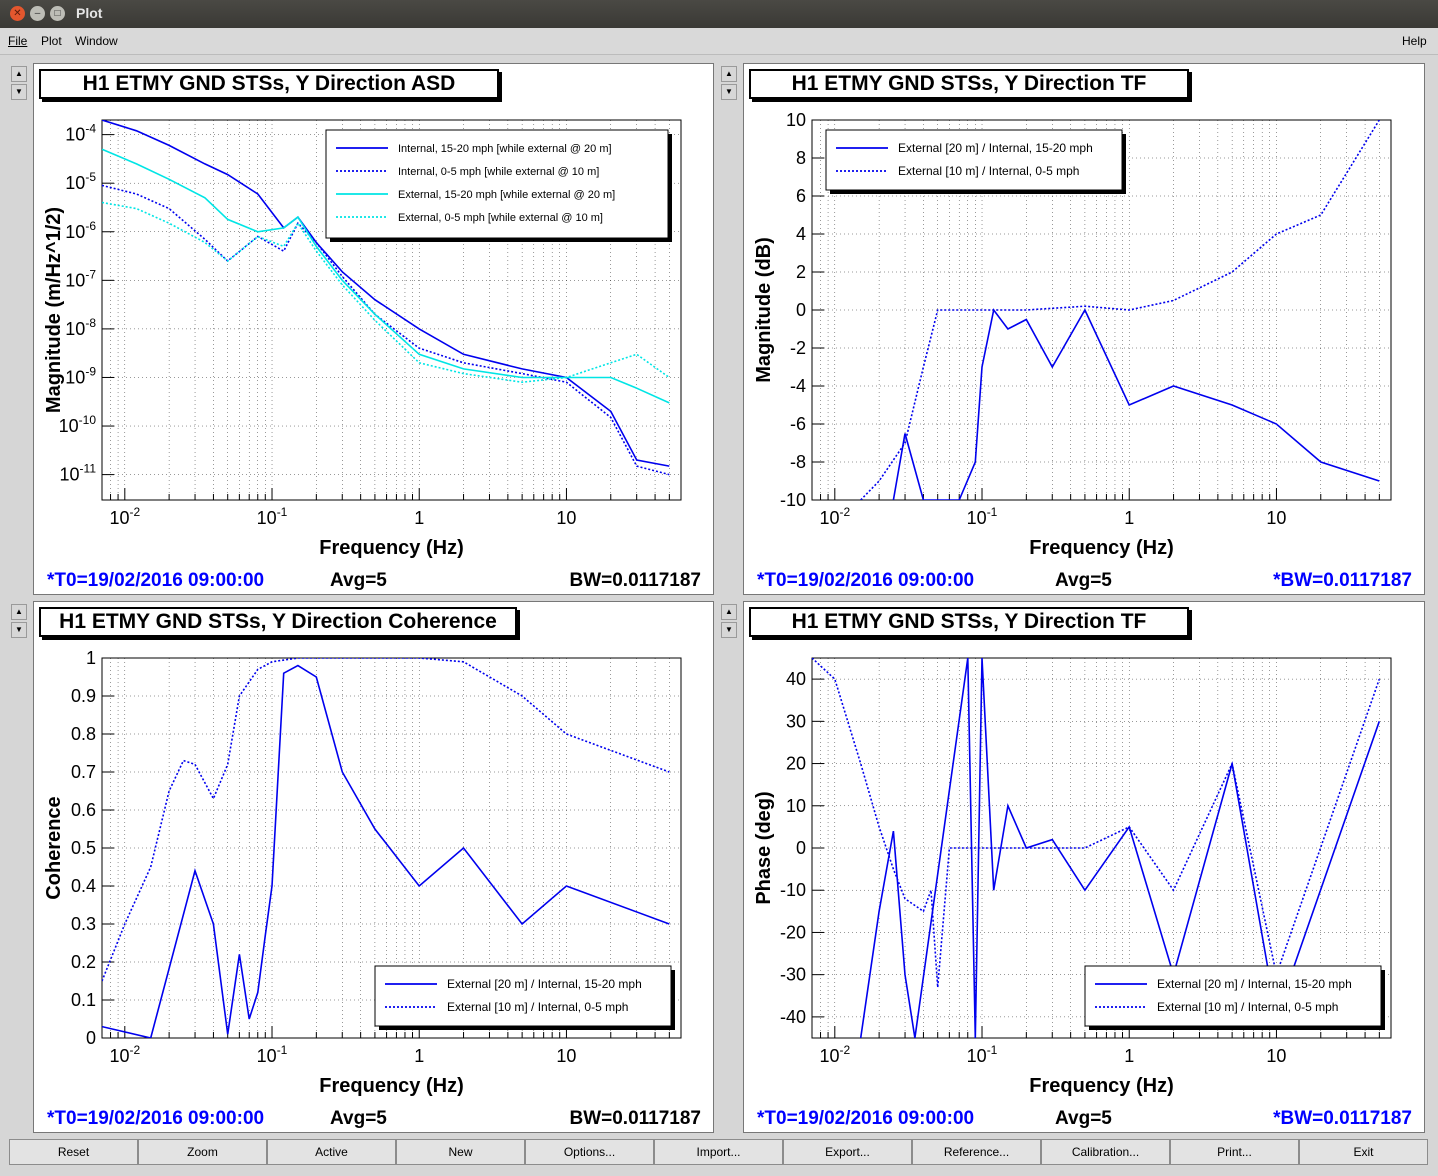 This screenshot has width=1438, height=1176. What do you see at coordinates (460, 1152) in the screenshot?
I see `new-button: New` at bounding box center [460, 1152].